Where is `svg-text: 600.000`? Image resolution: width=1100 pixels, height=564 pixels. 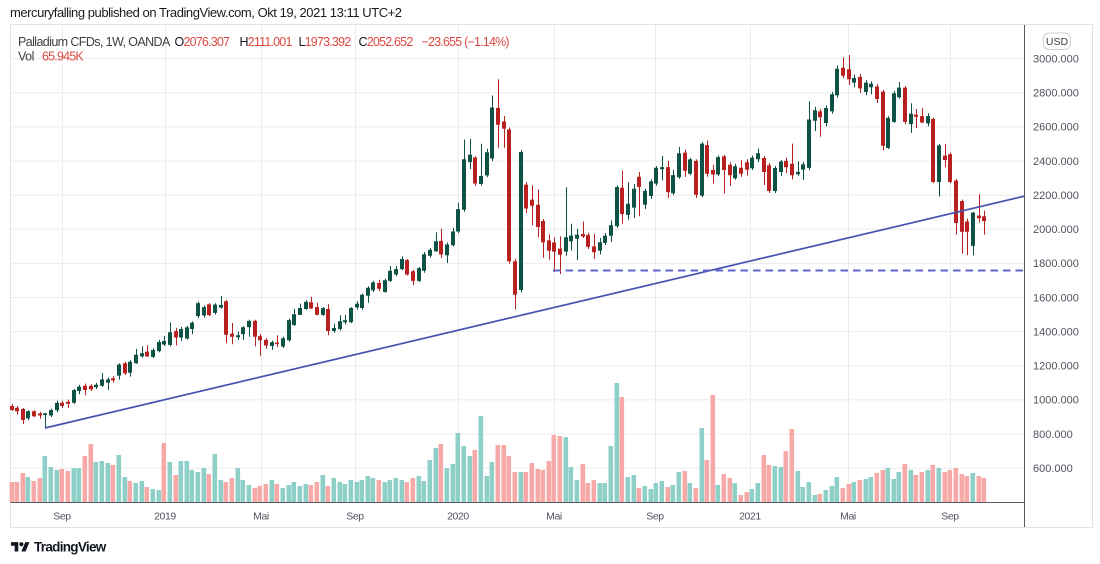 svg-text: 600.000 is located at coordinates (1053, 469).